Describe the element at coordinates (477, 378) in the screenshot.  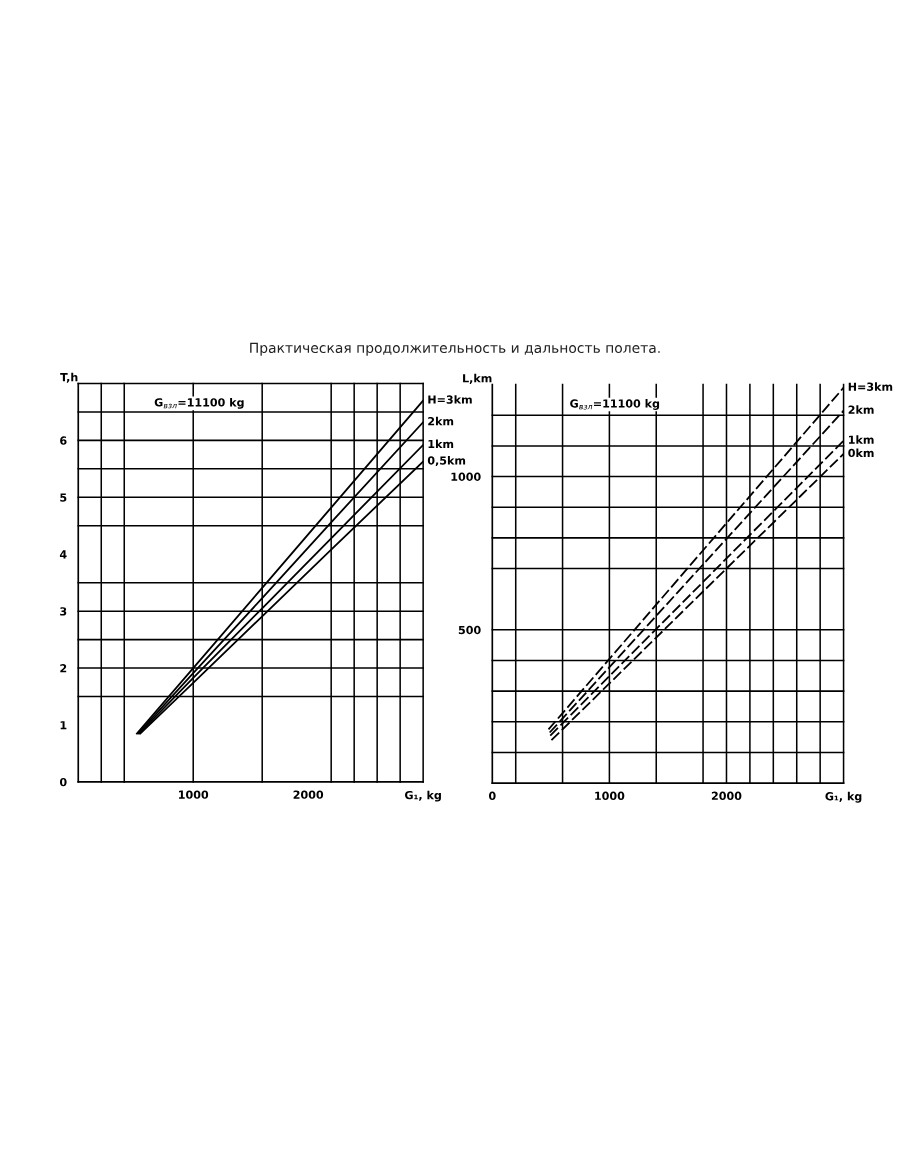
I see `y-axis-title: L,km` at that location.